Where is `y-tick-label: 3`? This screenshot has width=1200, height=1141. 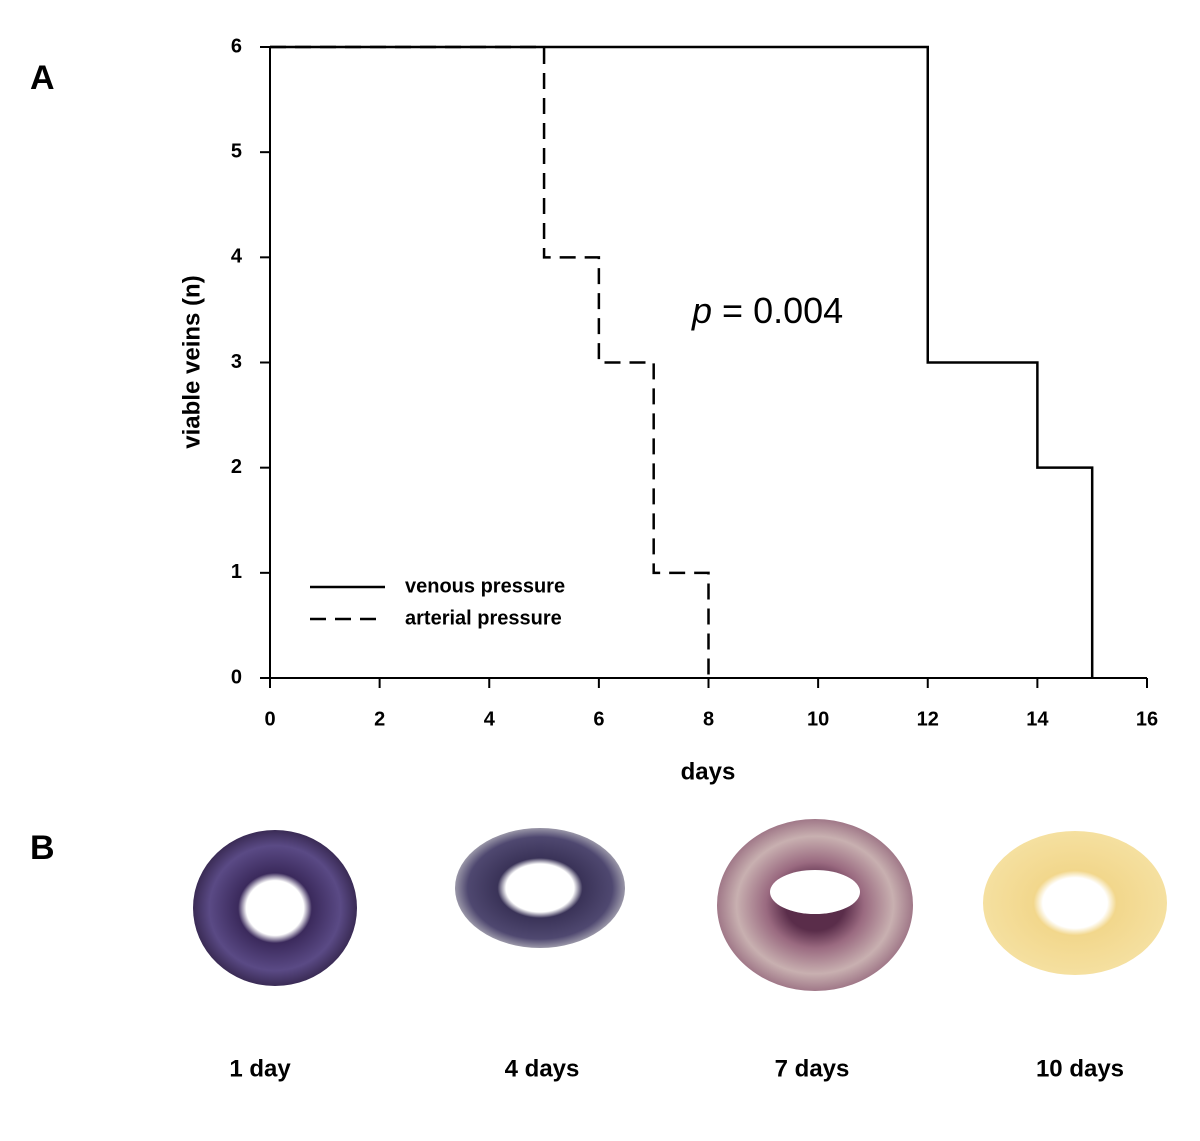 y-tick-label: 3 is located at coordinates (236, 362).